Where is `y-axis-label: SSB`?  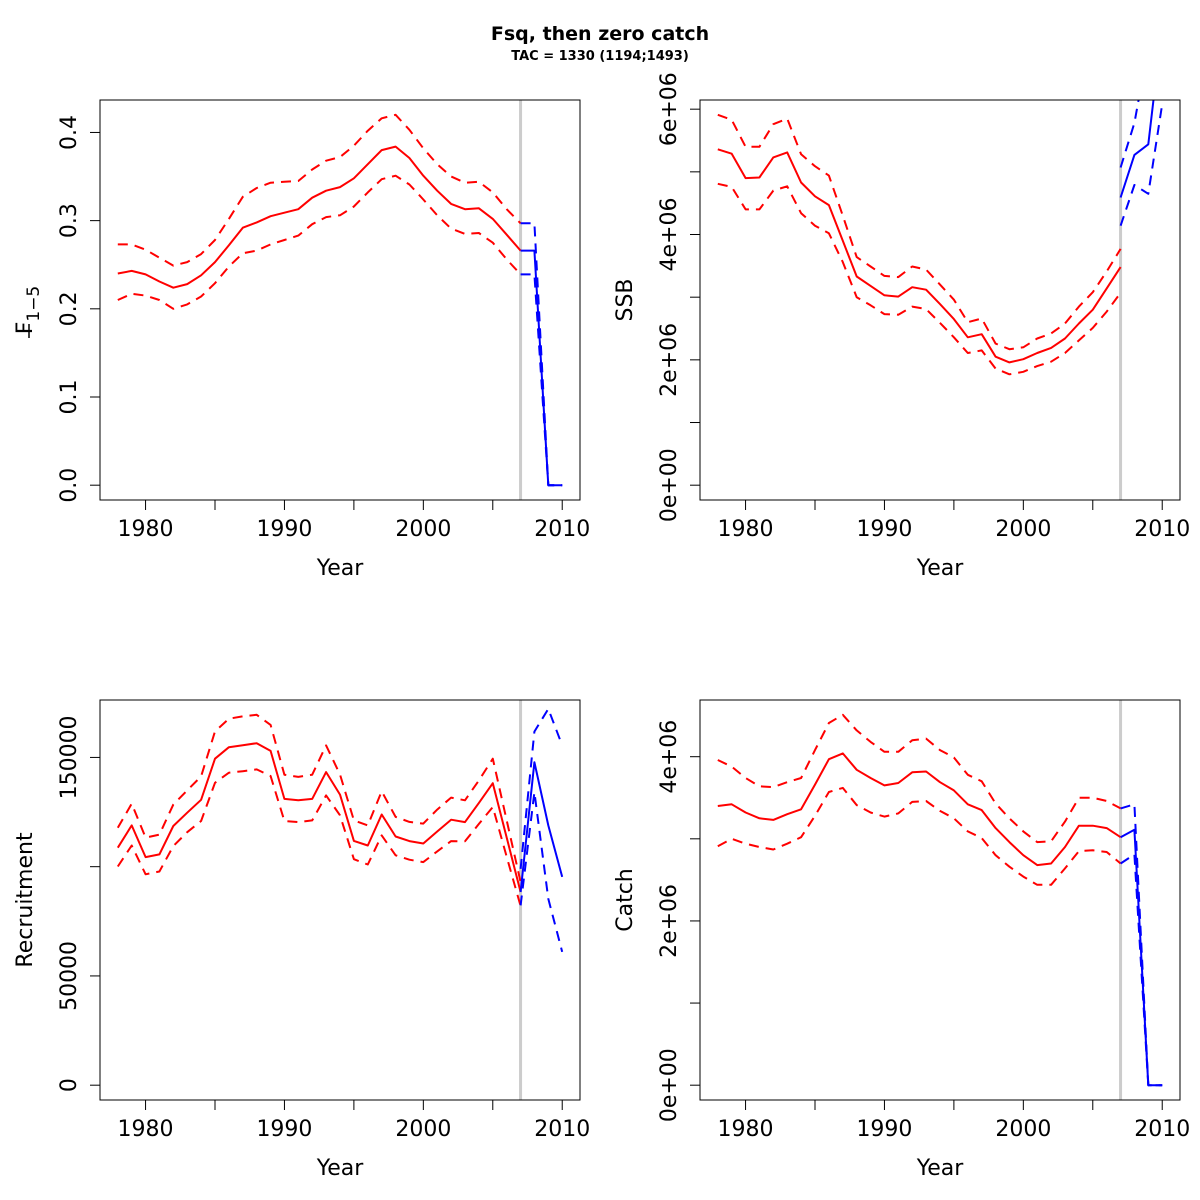
y-axis-label: SSB is located at coordinates (625, 299).